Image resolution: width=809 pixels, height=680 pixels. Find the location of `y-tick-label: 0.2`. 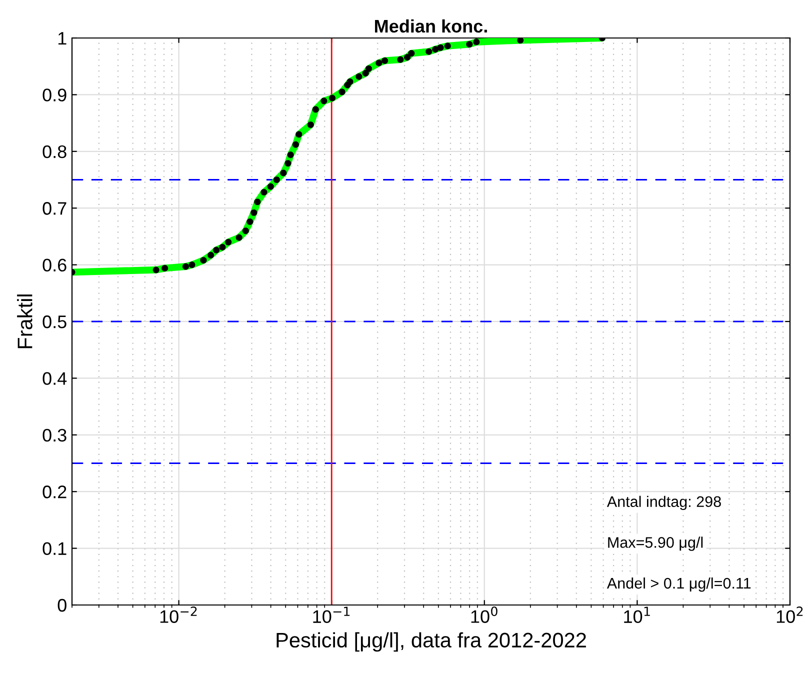

y-tick-label: 0.2 is located at coordinates (54, 492).